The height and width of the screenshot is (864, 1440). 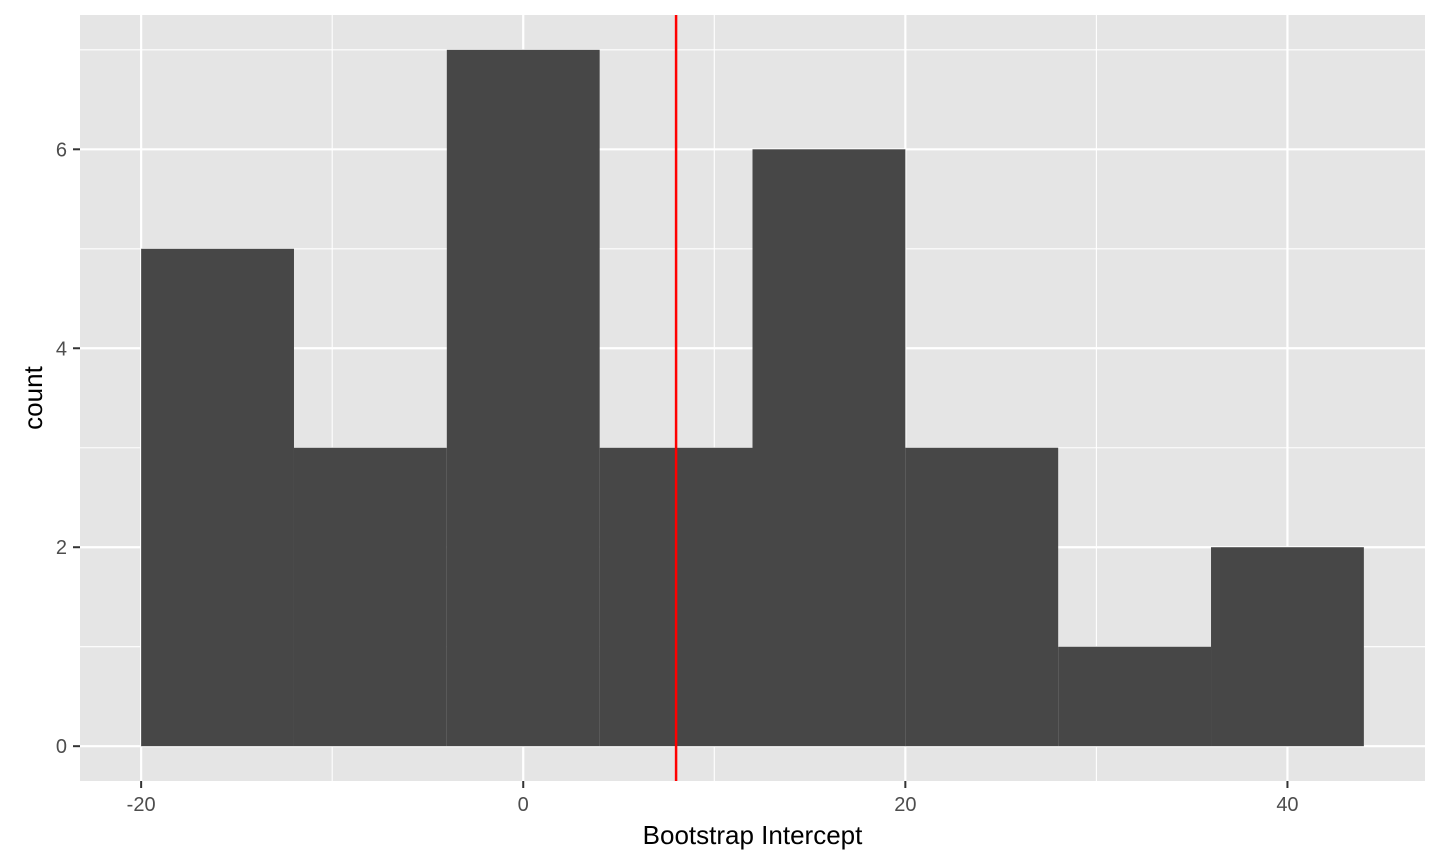 What do you see at coordinates (905, 805) in the screenshot?
I see `x-tick-label: 20` at bounding box center [905, 805].